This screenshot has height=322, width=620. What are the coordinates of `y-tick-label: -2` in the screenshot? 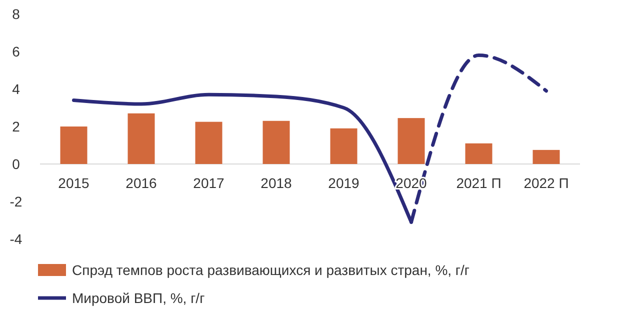 It's located at (16, 201).